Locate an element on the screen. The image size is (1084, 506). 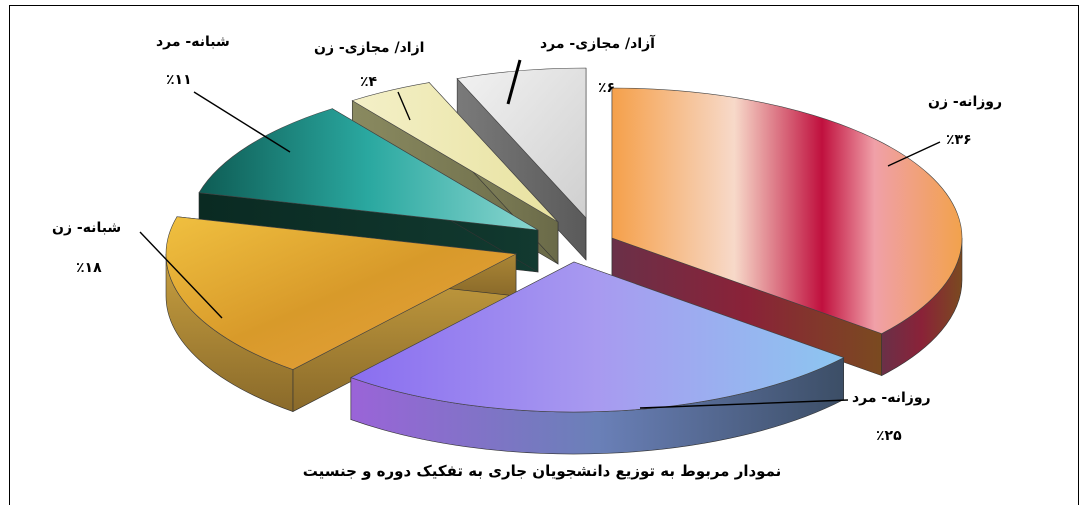
slice-value-0: ٪۳۶ is located at coordinates (959, 140).